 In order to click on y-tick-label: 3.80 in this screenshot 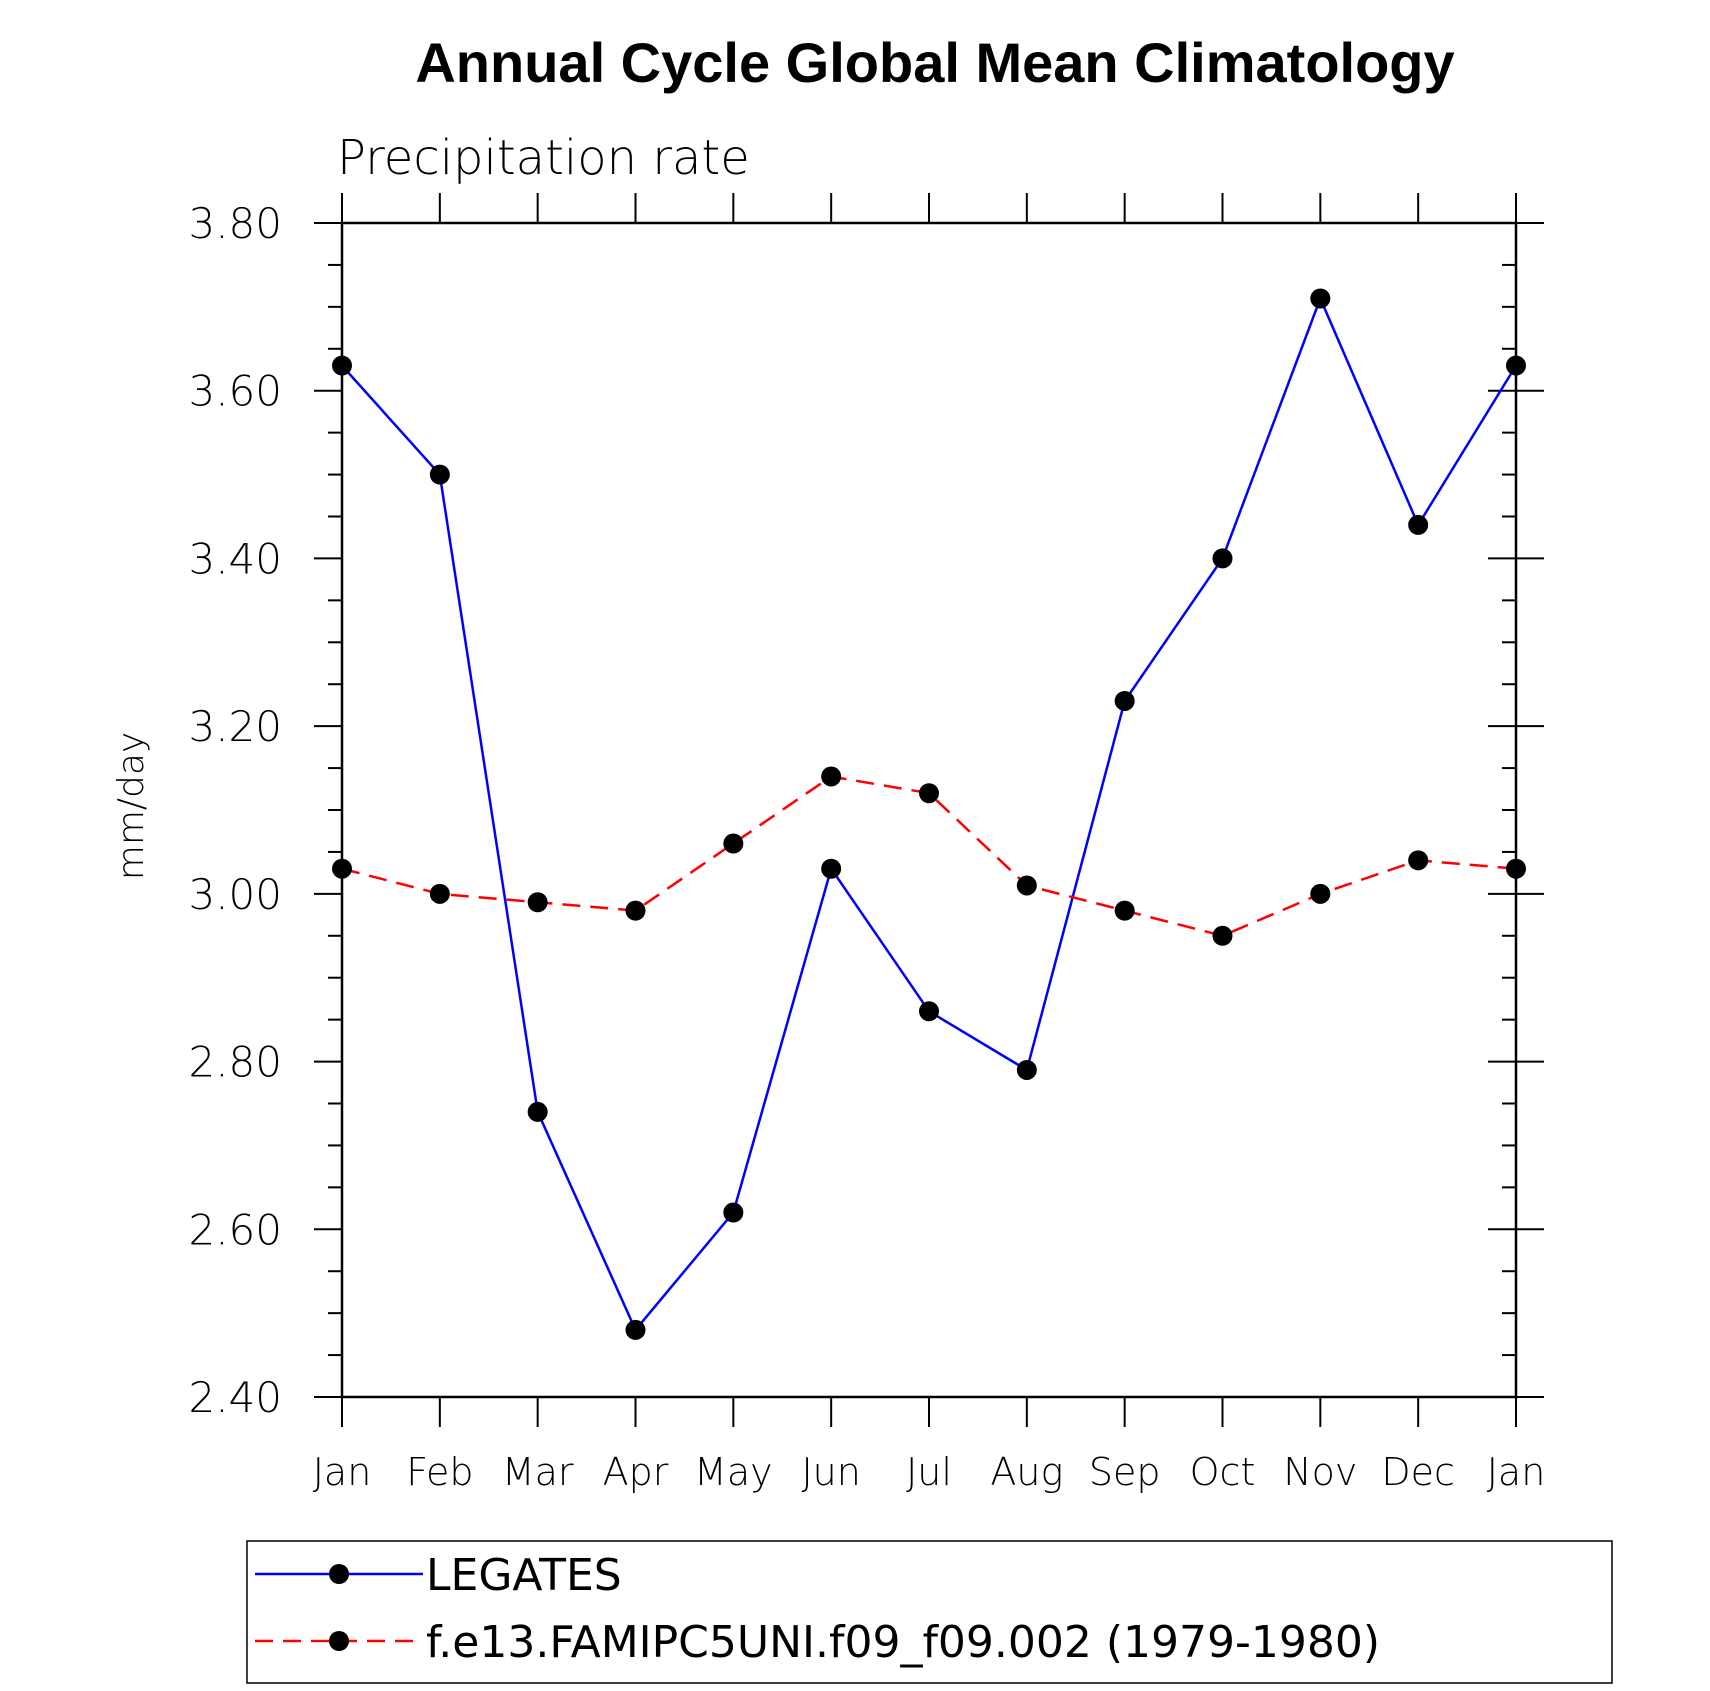, I will do `click(235, 223)`.